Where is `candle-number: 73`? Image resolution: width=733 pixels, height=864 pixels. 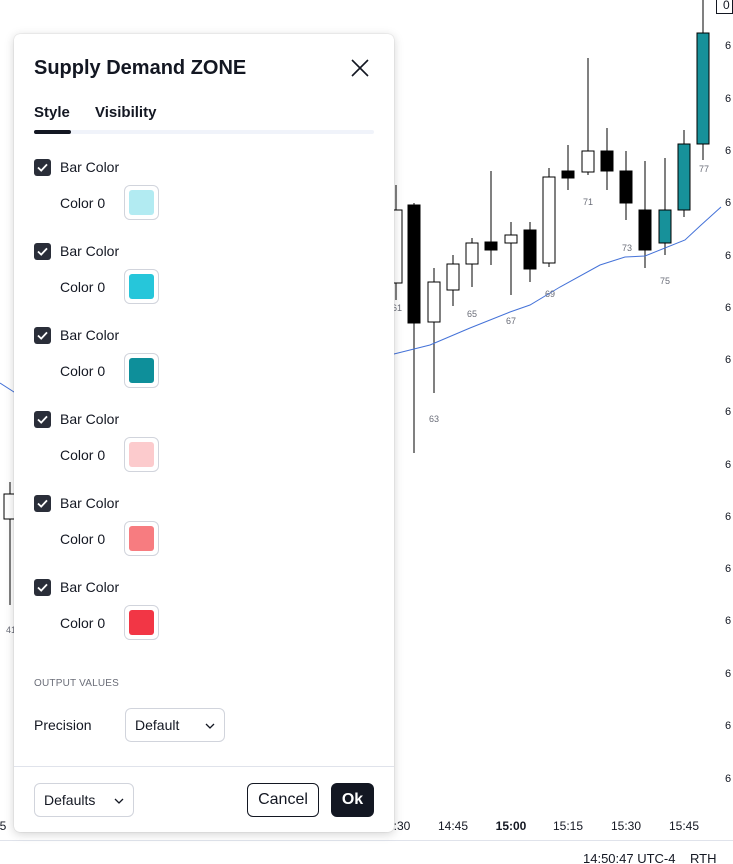 candle-number: 73 is located at coordinates (627, 248).